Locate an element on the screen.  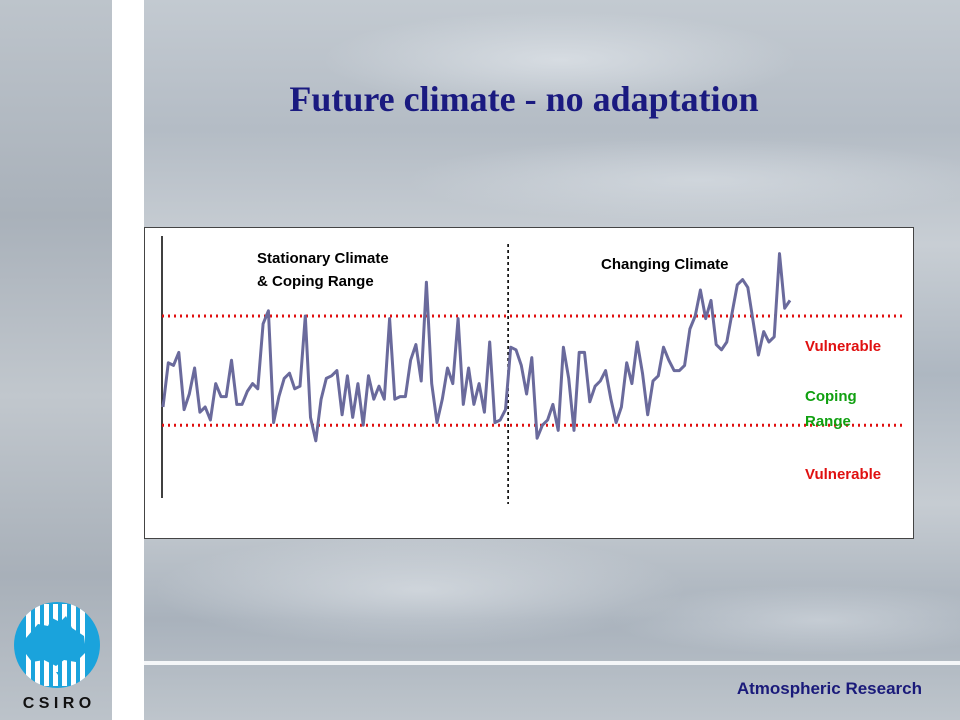
csiro-logo: C S I R O is located at coordinates (57, 657).